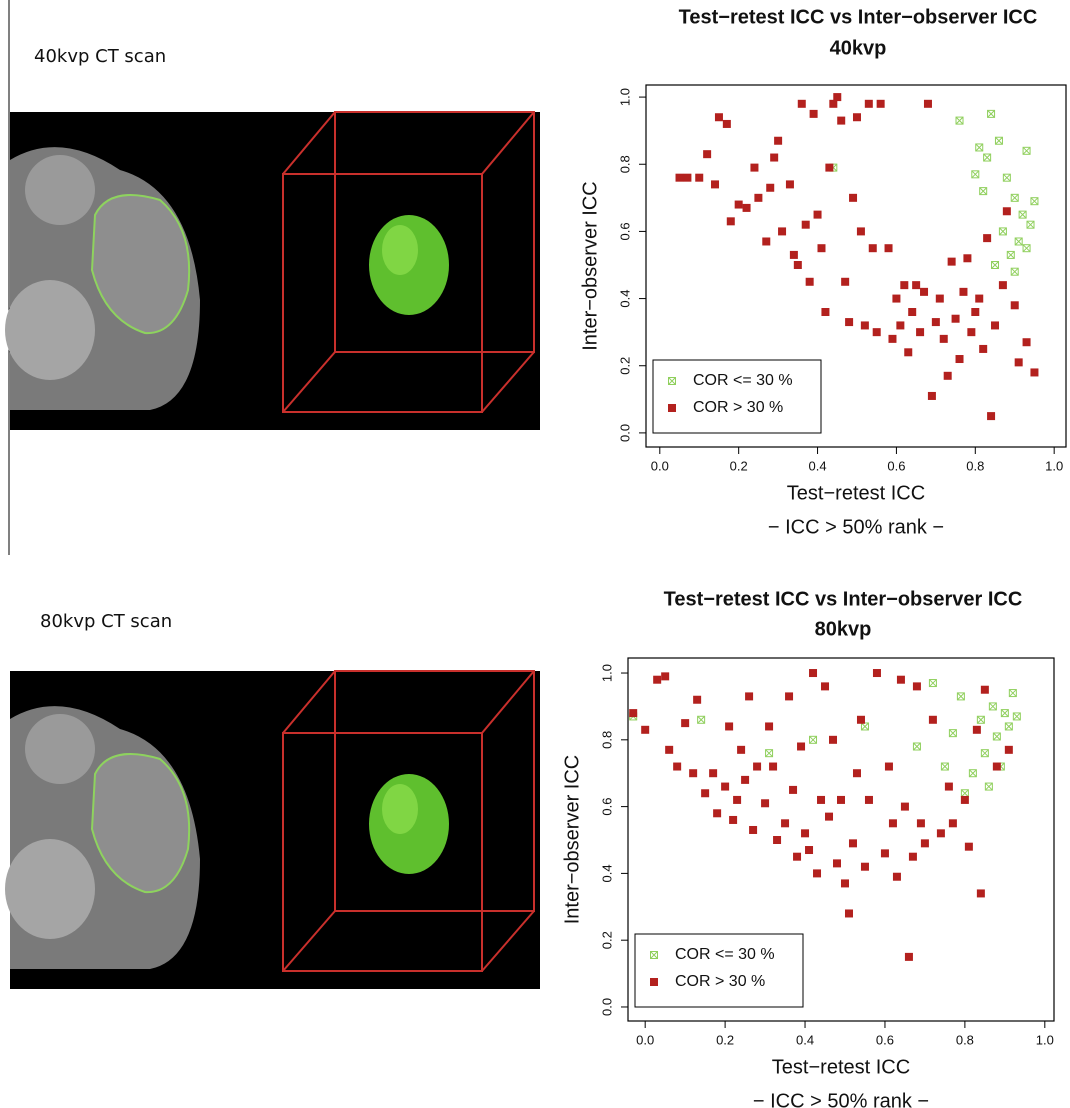  Describe the element at coordinates (739, 465) in the screenshot. I see `x-tick-label: 0.2` at that location.